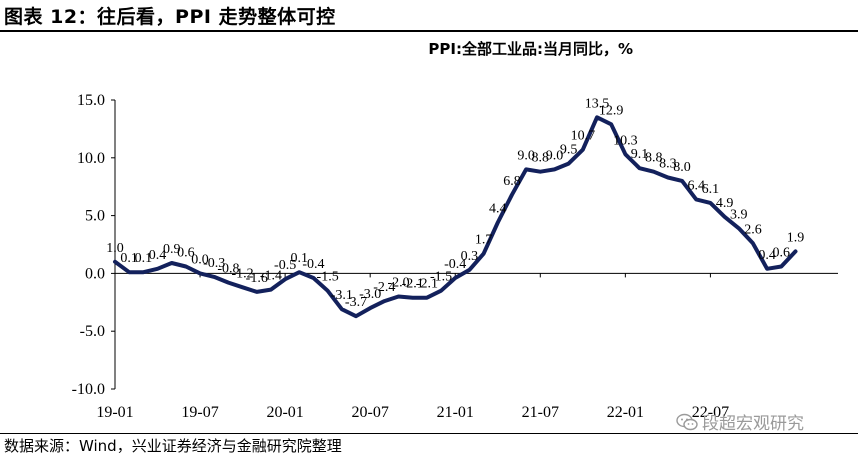 The width and height of the screenshot is (858, 458). Describe the element at coordinates (583, 136) in the screenshot. I see `data-label: 10.7` at that location.